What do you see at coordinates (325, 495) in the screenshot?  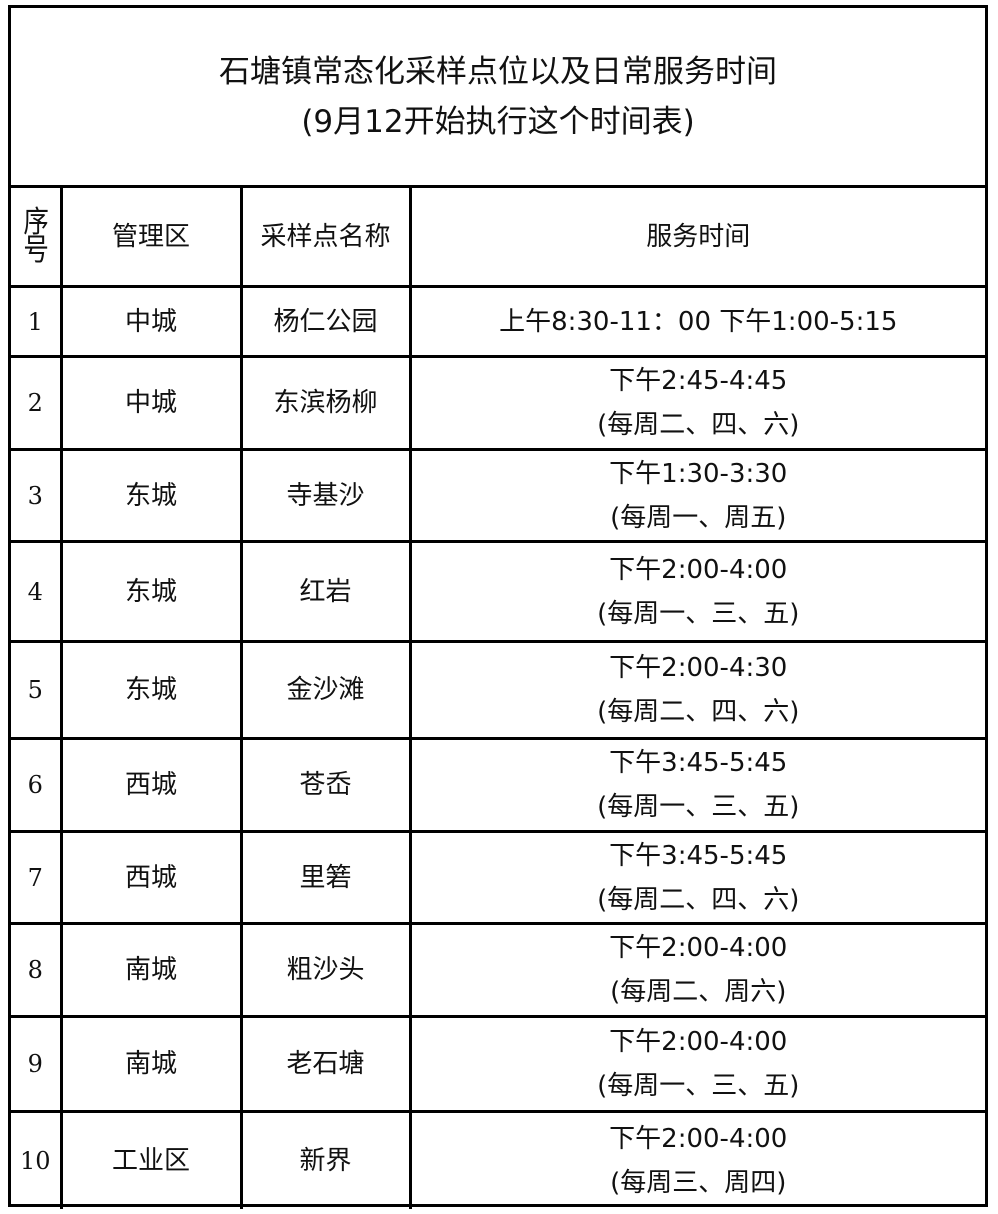 I see `row-site: 寺基沙` at bounding box center [325, 495].